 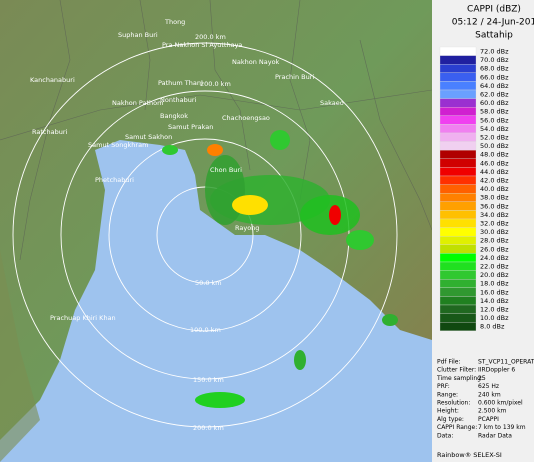 What do you see at coordinates (137, 103) in the screenshot?
I see `map-label: Nakhon Pathom` at bounding box center [137, 103].